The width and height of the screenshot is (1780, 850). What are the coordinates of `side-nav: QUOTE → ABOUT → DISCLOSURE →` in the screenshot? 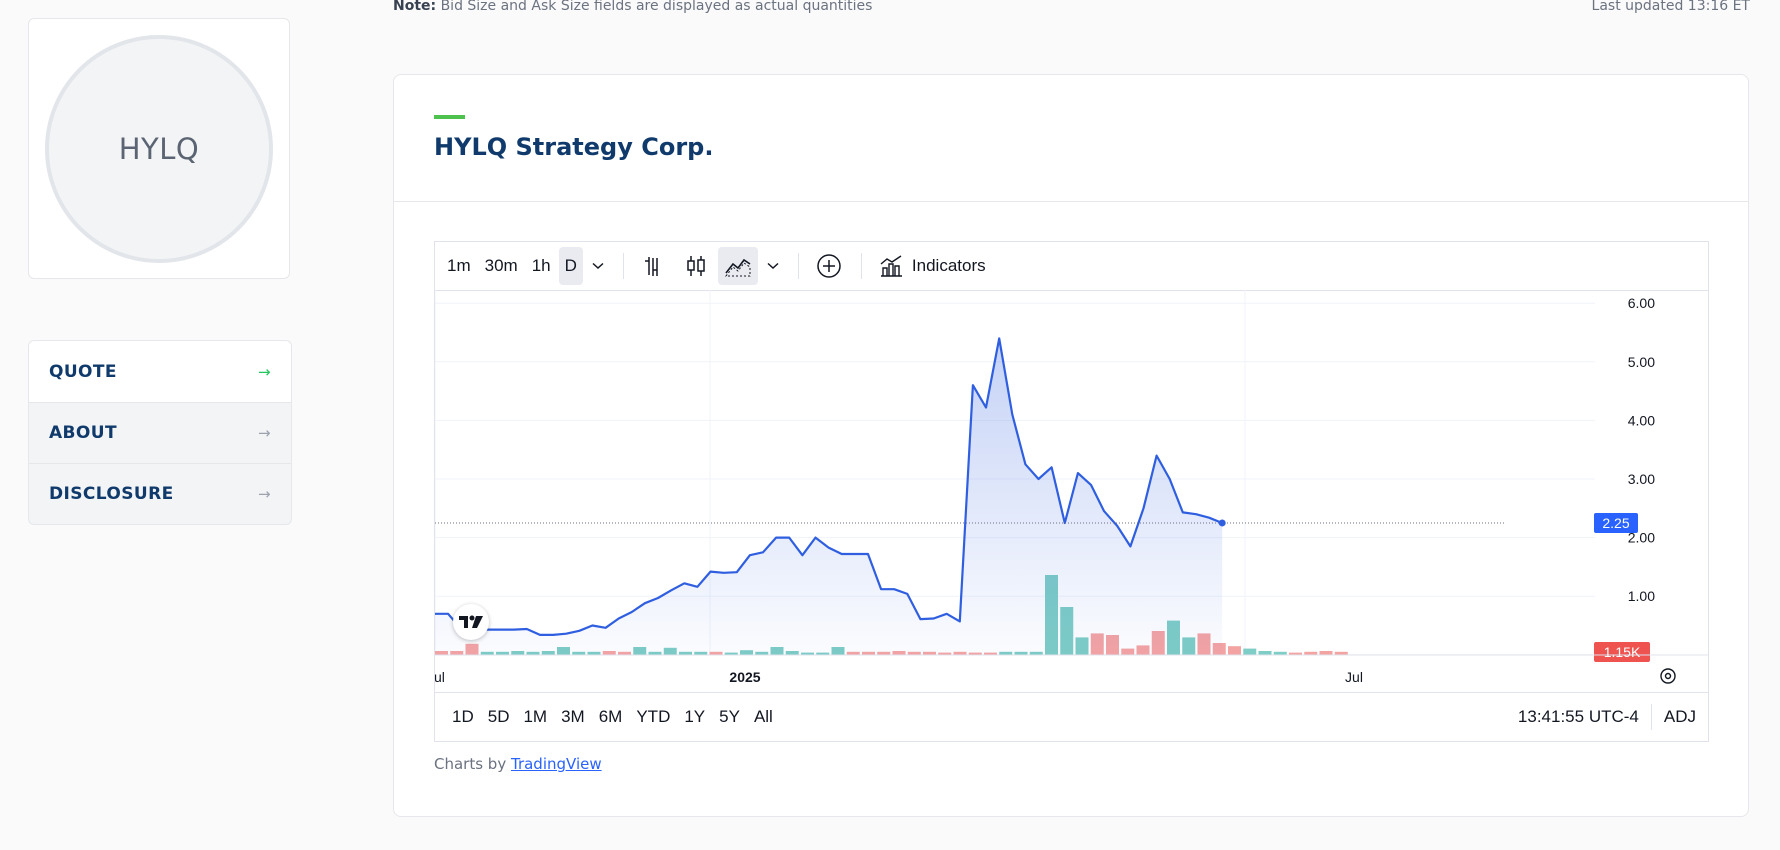 It's located at (160, 432).